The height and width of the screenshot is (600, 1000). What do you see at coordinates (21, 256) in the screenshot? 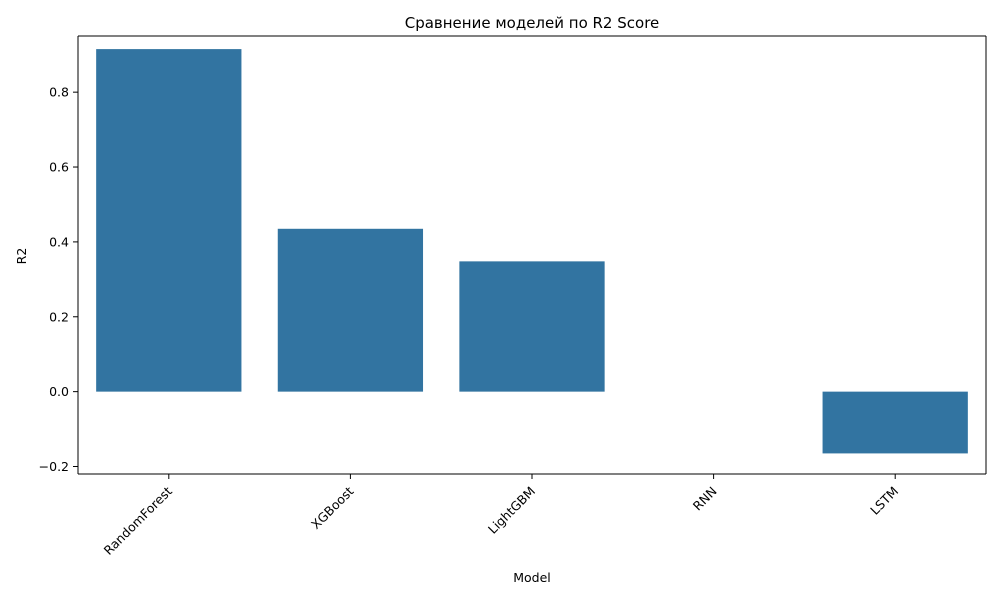
I see `y-axis-label: R2` at bounding box center [21, 256].